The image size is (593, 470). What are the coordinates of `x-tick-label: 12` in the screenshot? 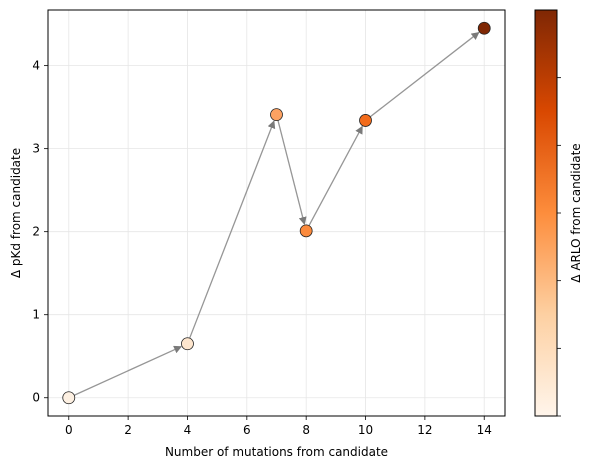 It's located at (424, 430).